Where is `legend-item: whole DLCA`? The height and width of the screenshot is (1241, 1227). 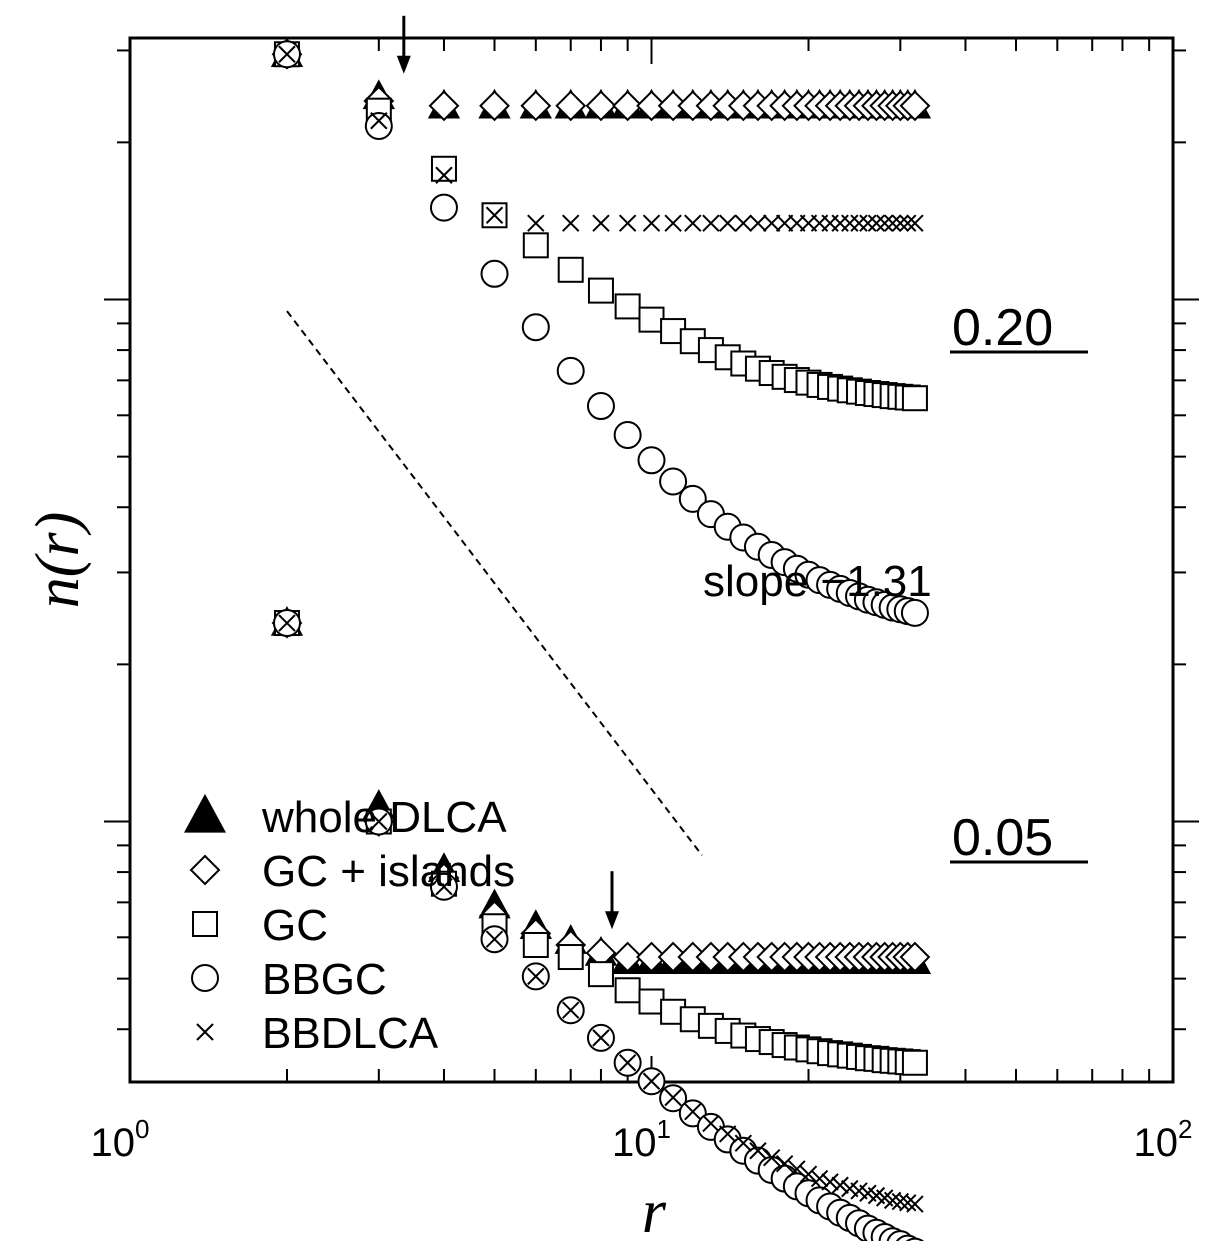 legend-item: whole DLCA is located at coordinates (345, 817).